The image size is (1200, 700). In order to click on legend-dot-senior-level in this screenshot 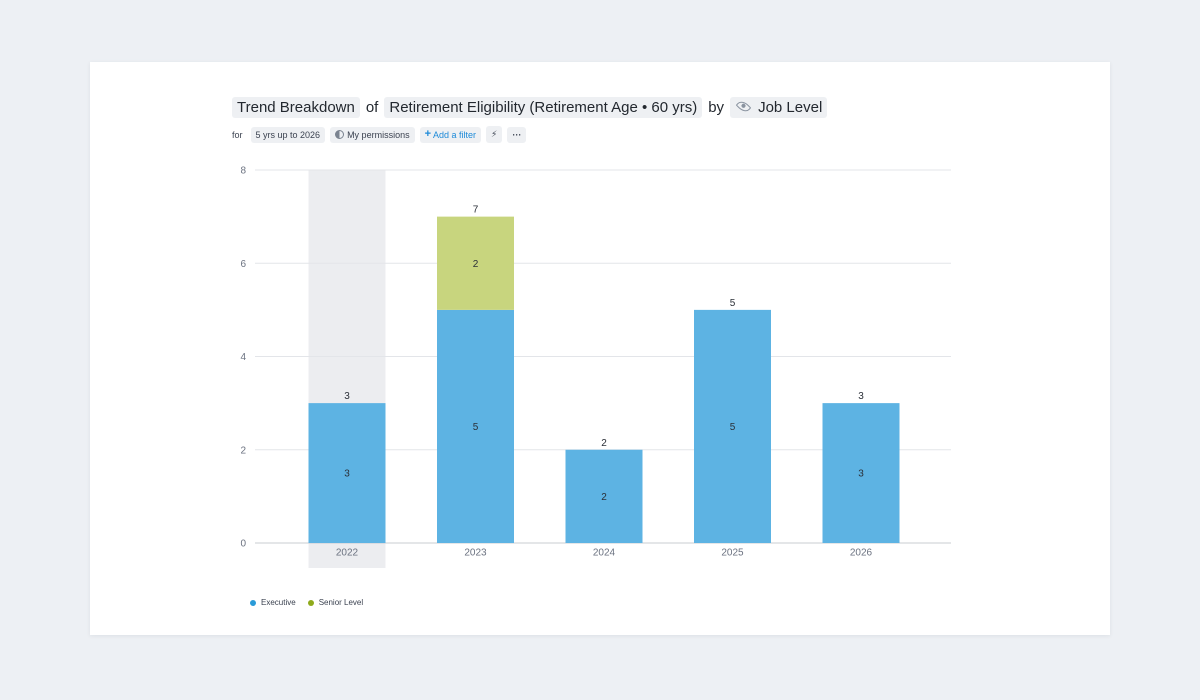, I will do `click(310, 602)`.